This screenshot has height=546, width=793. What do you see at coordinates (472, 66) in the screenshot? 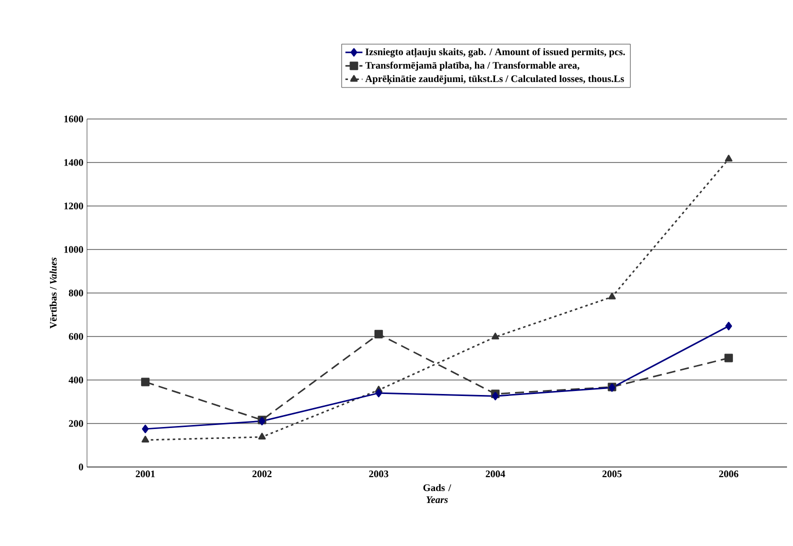
I see `legend-label: Transformējamā platība, ha / Transformable area,` at bounding box center [472, 66].